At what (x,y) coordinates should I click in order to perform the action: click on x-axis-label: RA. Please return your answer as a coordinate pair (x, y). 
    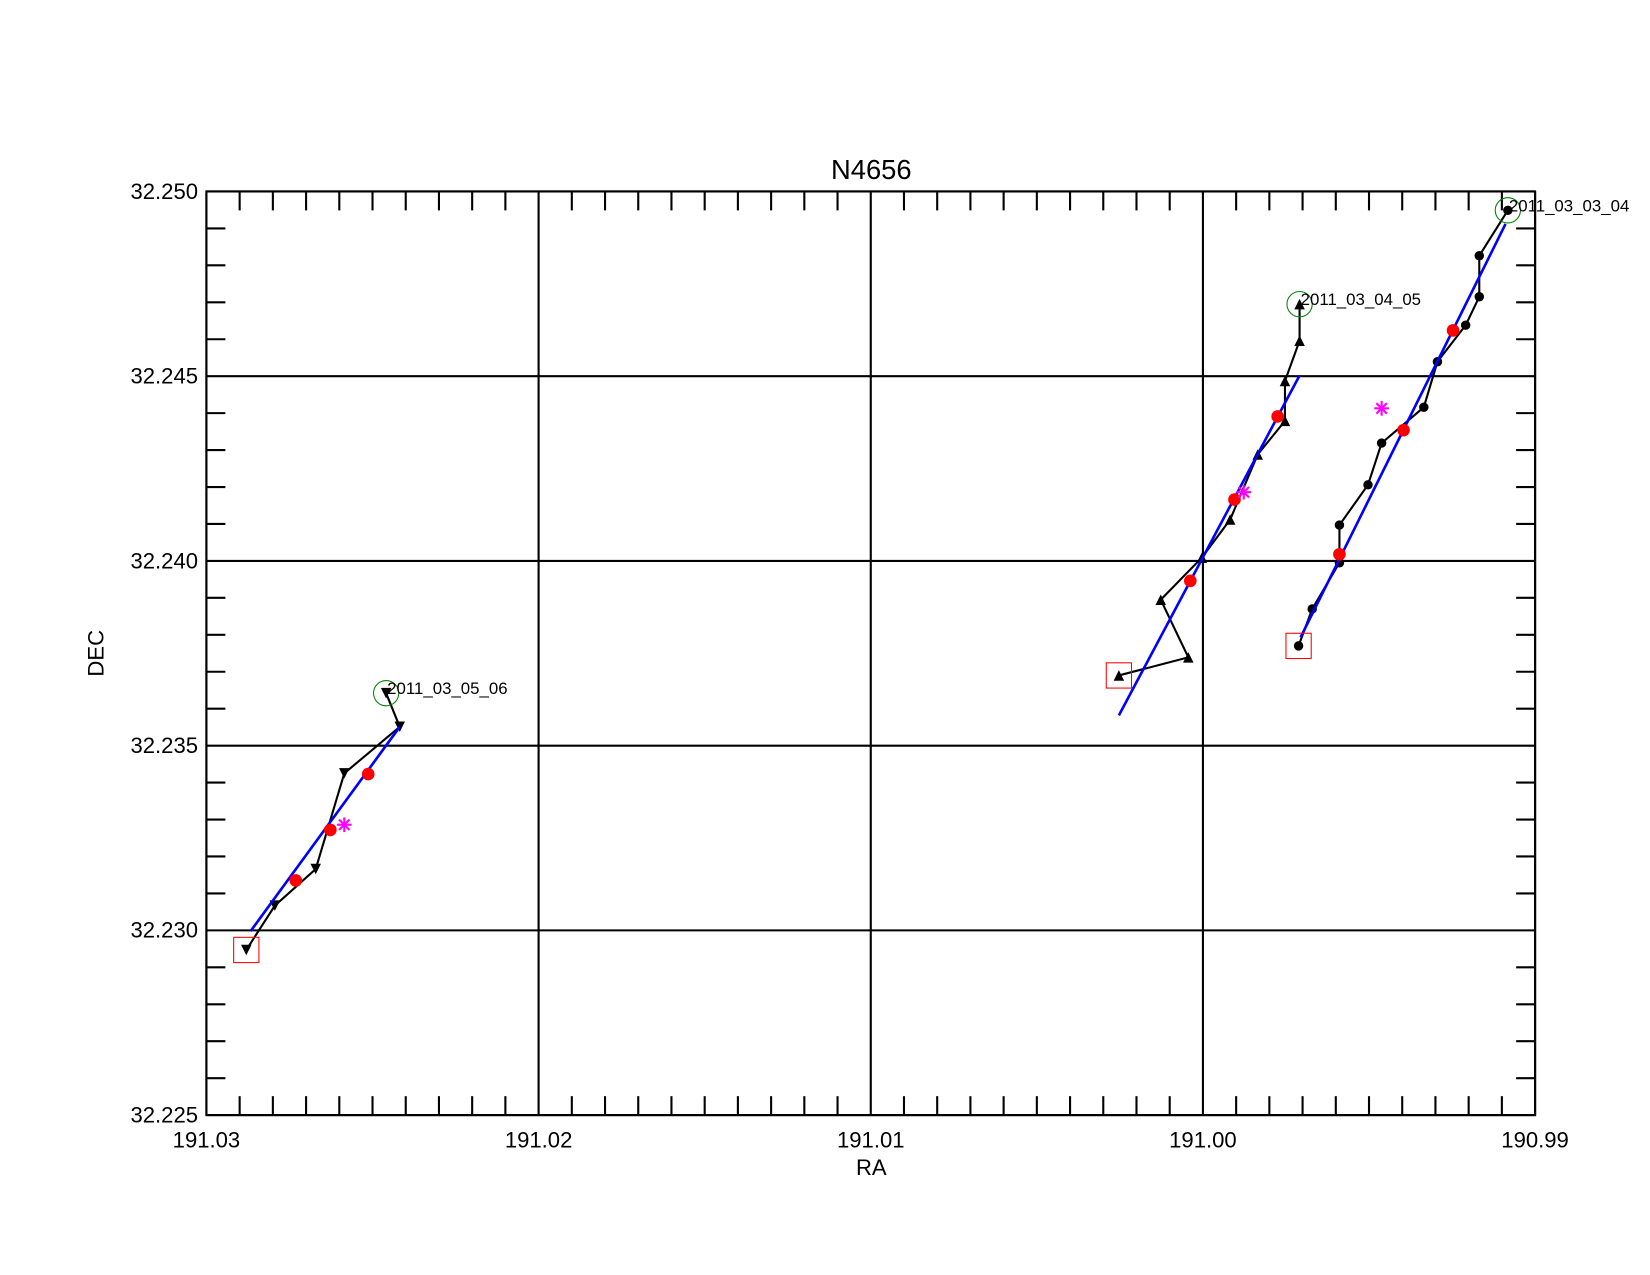
    Looking at the image, I should click on (871, 1167).